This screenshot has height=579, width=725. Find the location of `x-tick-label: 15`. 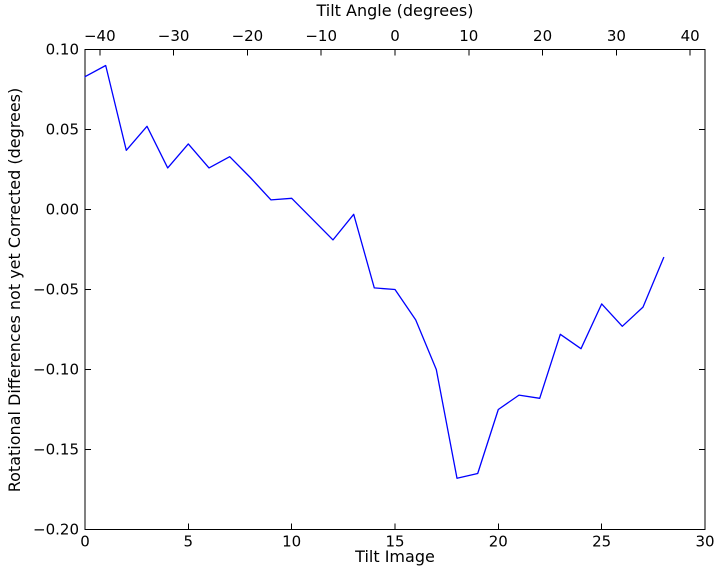

x-tick-label: 15 is located at coordinates (394, 542).